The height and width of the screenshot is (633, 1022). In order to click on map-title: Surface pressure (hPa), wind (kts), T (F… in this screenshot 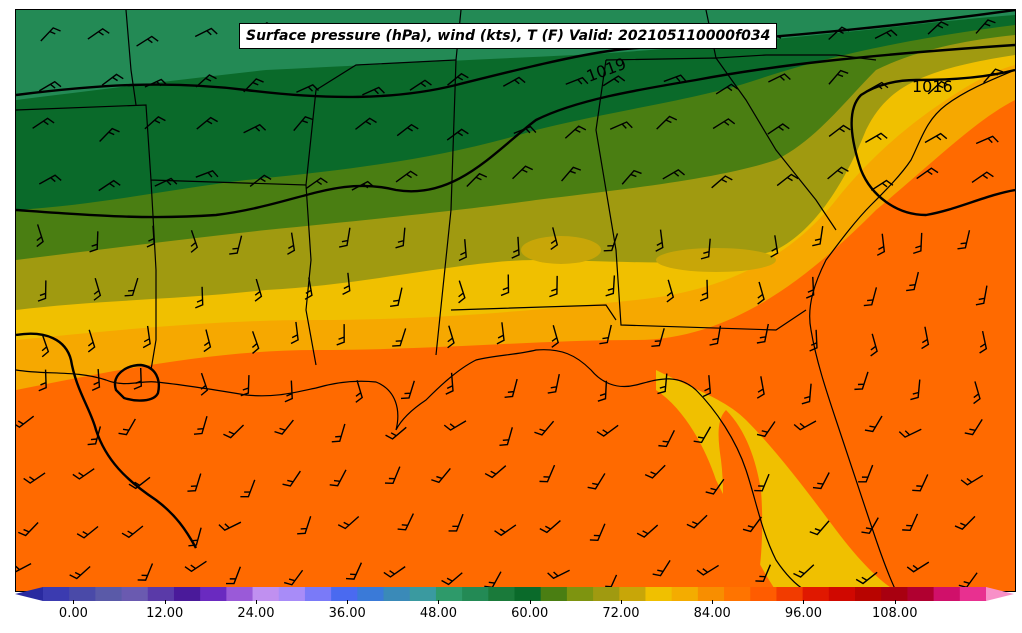, I will do `click(508, 36)`.